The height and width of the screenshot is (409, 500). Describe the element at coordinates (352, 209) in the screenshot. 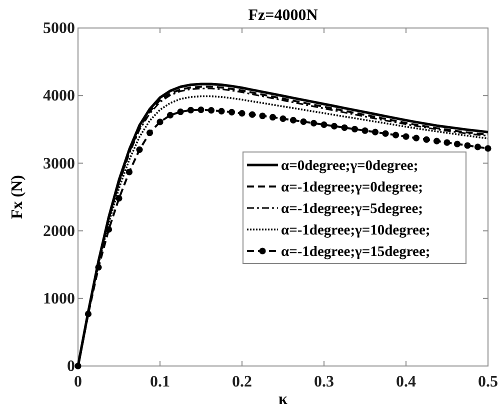

I see `legend-label: α=-1degree;γ=5degree;` at that location.